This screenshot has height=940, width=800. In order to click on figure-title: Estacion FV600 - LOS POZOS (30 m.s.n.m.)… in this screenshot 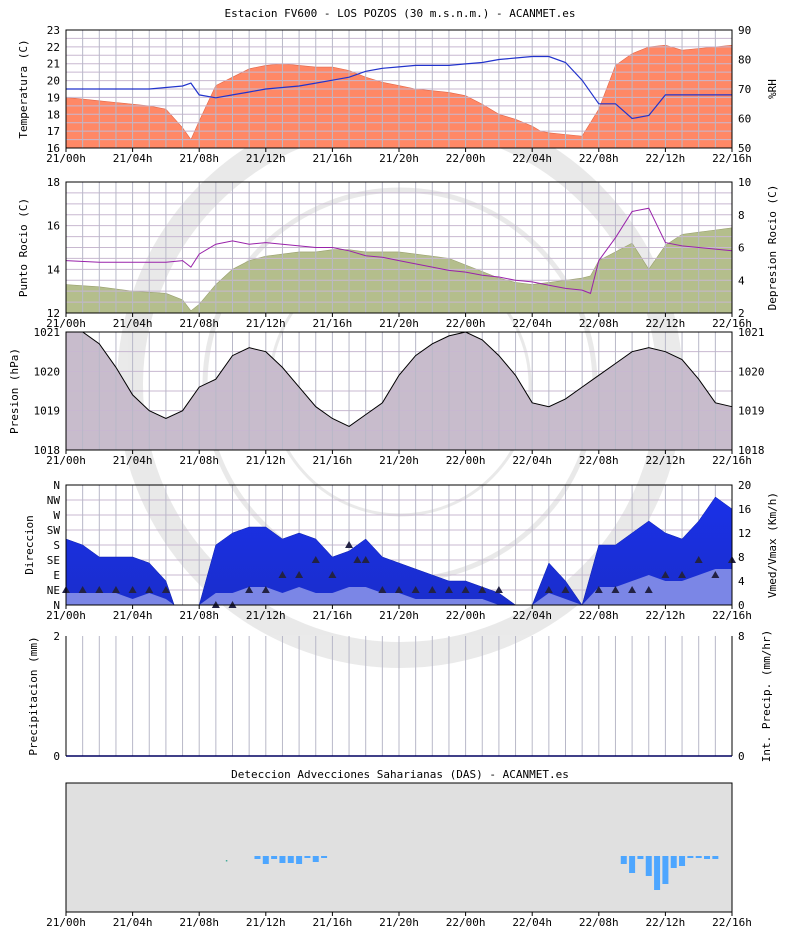, I will do `click(400, 13)`.